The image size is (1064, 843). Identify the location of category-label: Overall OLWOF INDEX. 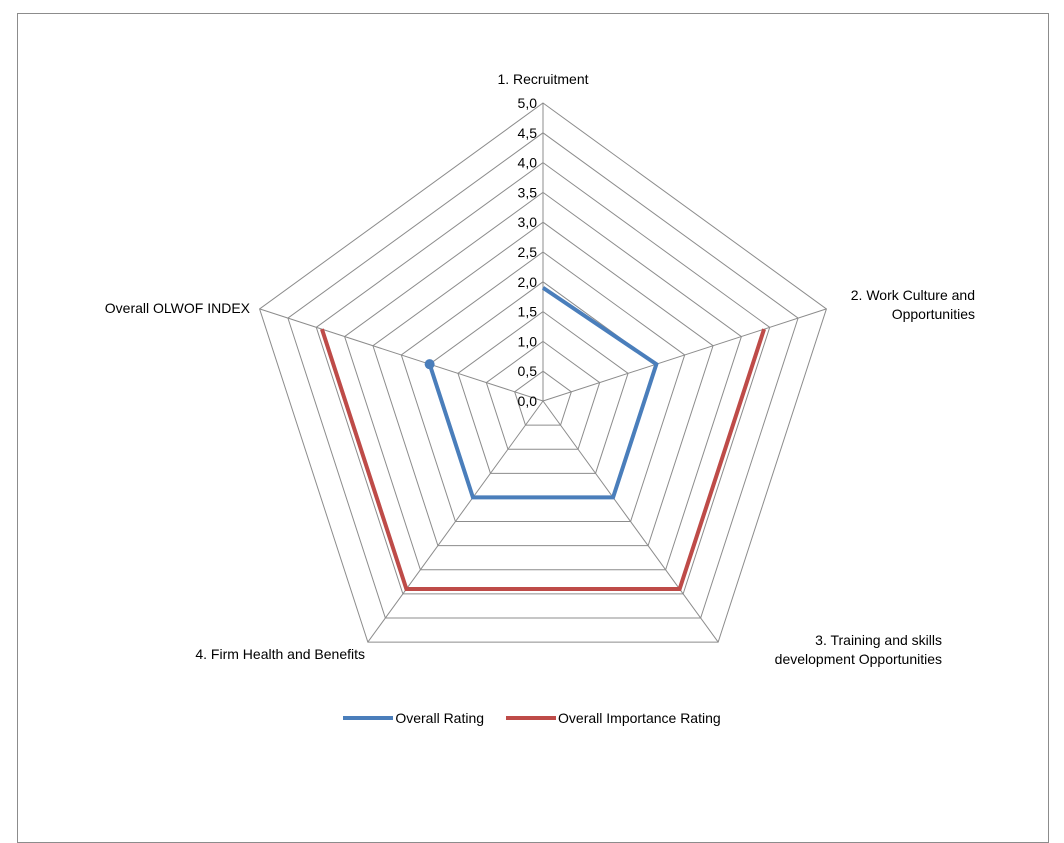
(178, 308).